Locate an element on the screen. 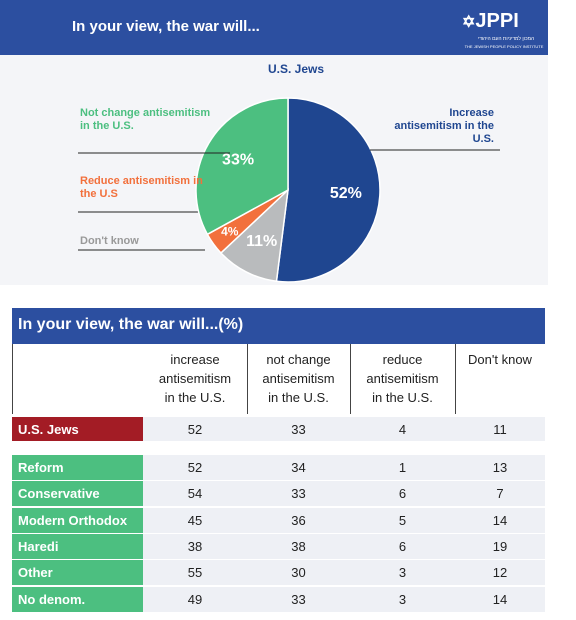 Image resolution: width=576 pixels, height=620 pixels. legend-label: Reduce antisemitism in the U.S is located at coordinates (141, 187).